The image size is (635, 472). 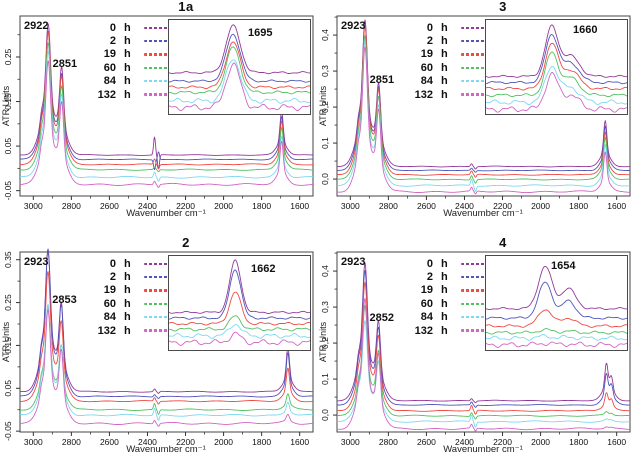 I want to click on y-tick-label: 0,2, so click(x=325, y=343).